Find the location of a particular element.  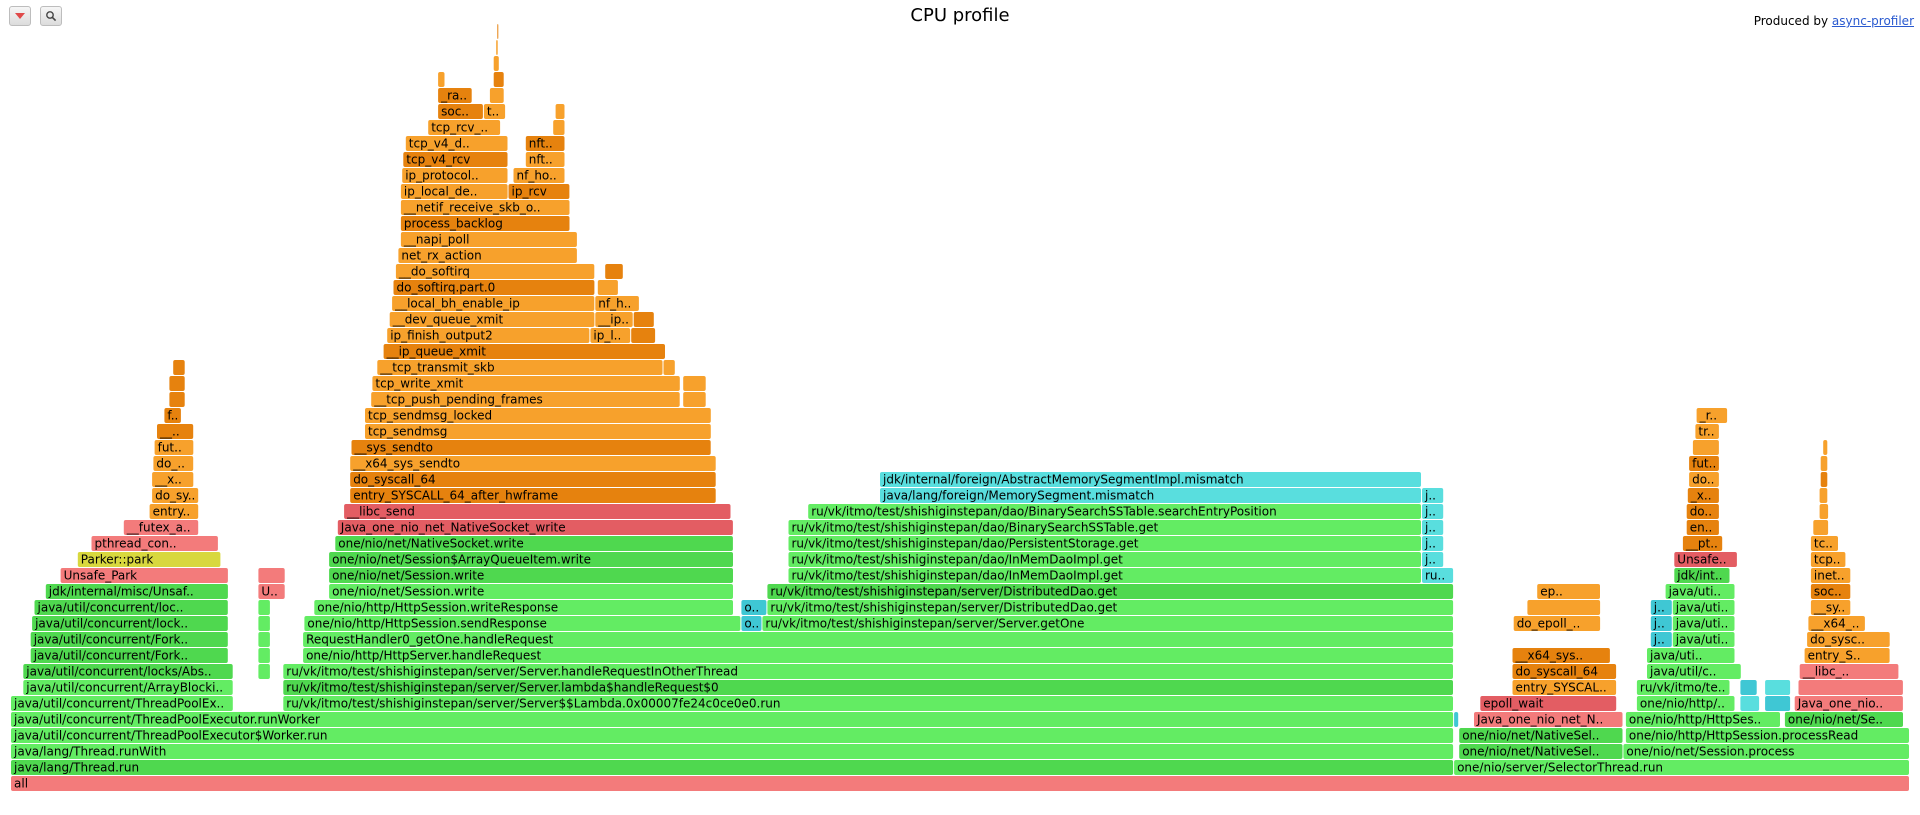

producer-link: async-profiler is located at coordinates (1872, 21).